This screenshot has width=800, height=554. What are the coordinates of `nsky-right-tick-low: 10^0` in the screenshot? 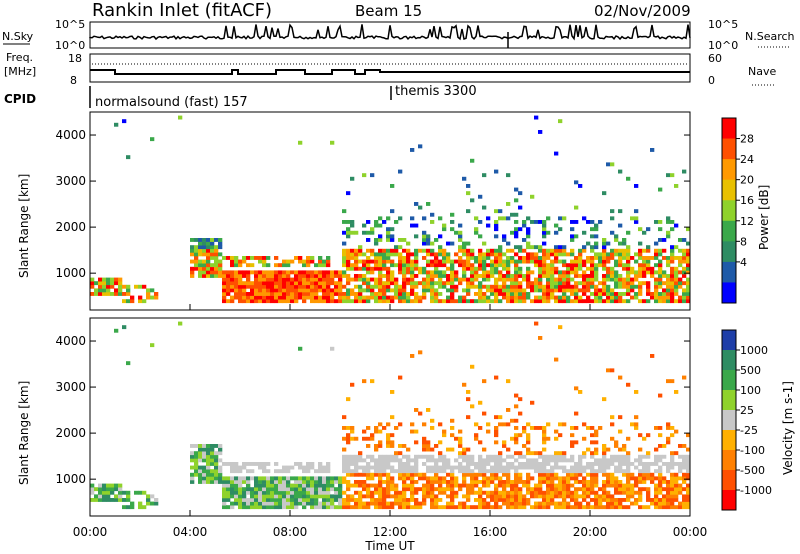 It's located at (723, 45).